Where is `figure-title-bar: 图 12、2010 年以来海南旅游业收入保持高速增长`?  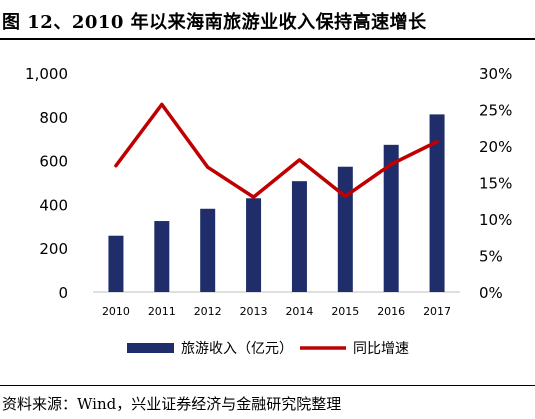 figure-title-bar: 图 12、2010 年以来海南旅游业收入保持高速增长 is located at coordinates (267, 20).